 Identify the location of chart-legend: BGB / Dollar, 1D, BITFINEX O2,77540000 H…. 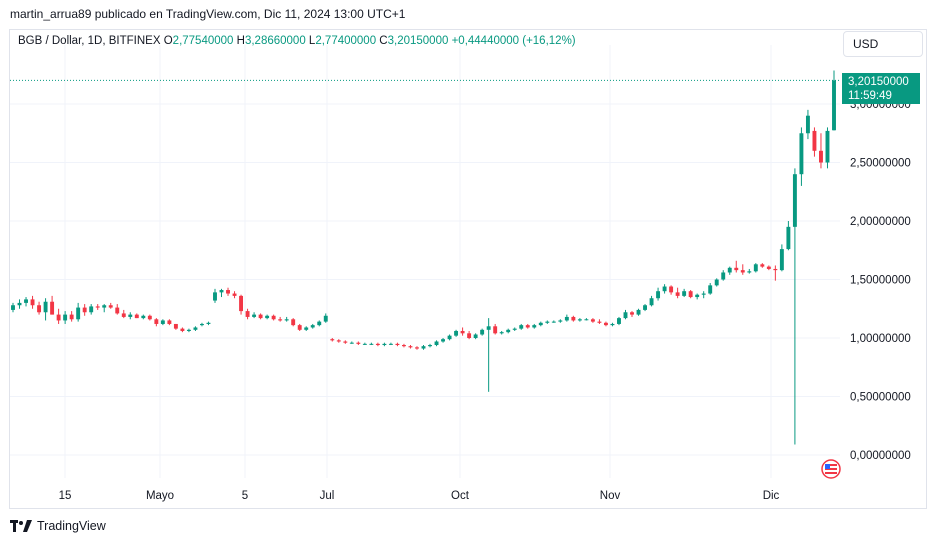
(297, 41).